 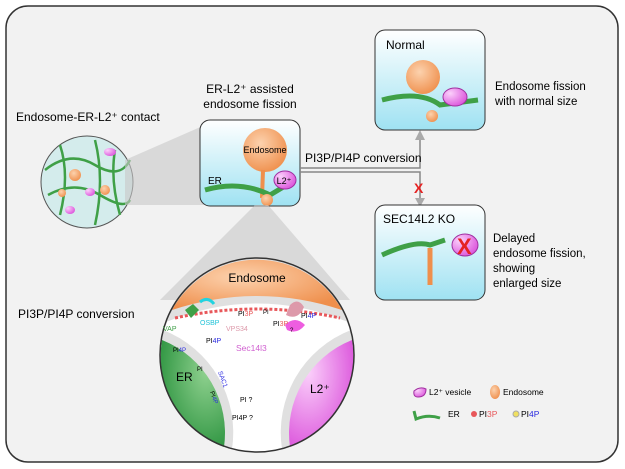 I want to click on box-endosome-label: Endosome, so click(x=264, y=150).